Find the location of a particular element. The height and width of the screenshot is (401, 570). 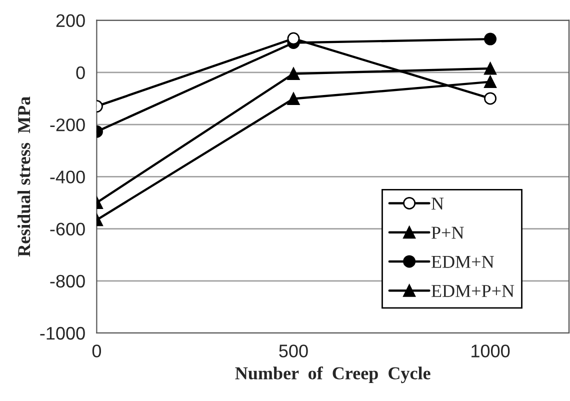

legend-label: N is located at coordinates (438, 204).